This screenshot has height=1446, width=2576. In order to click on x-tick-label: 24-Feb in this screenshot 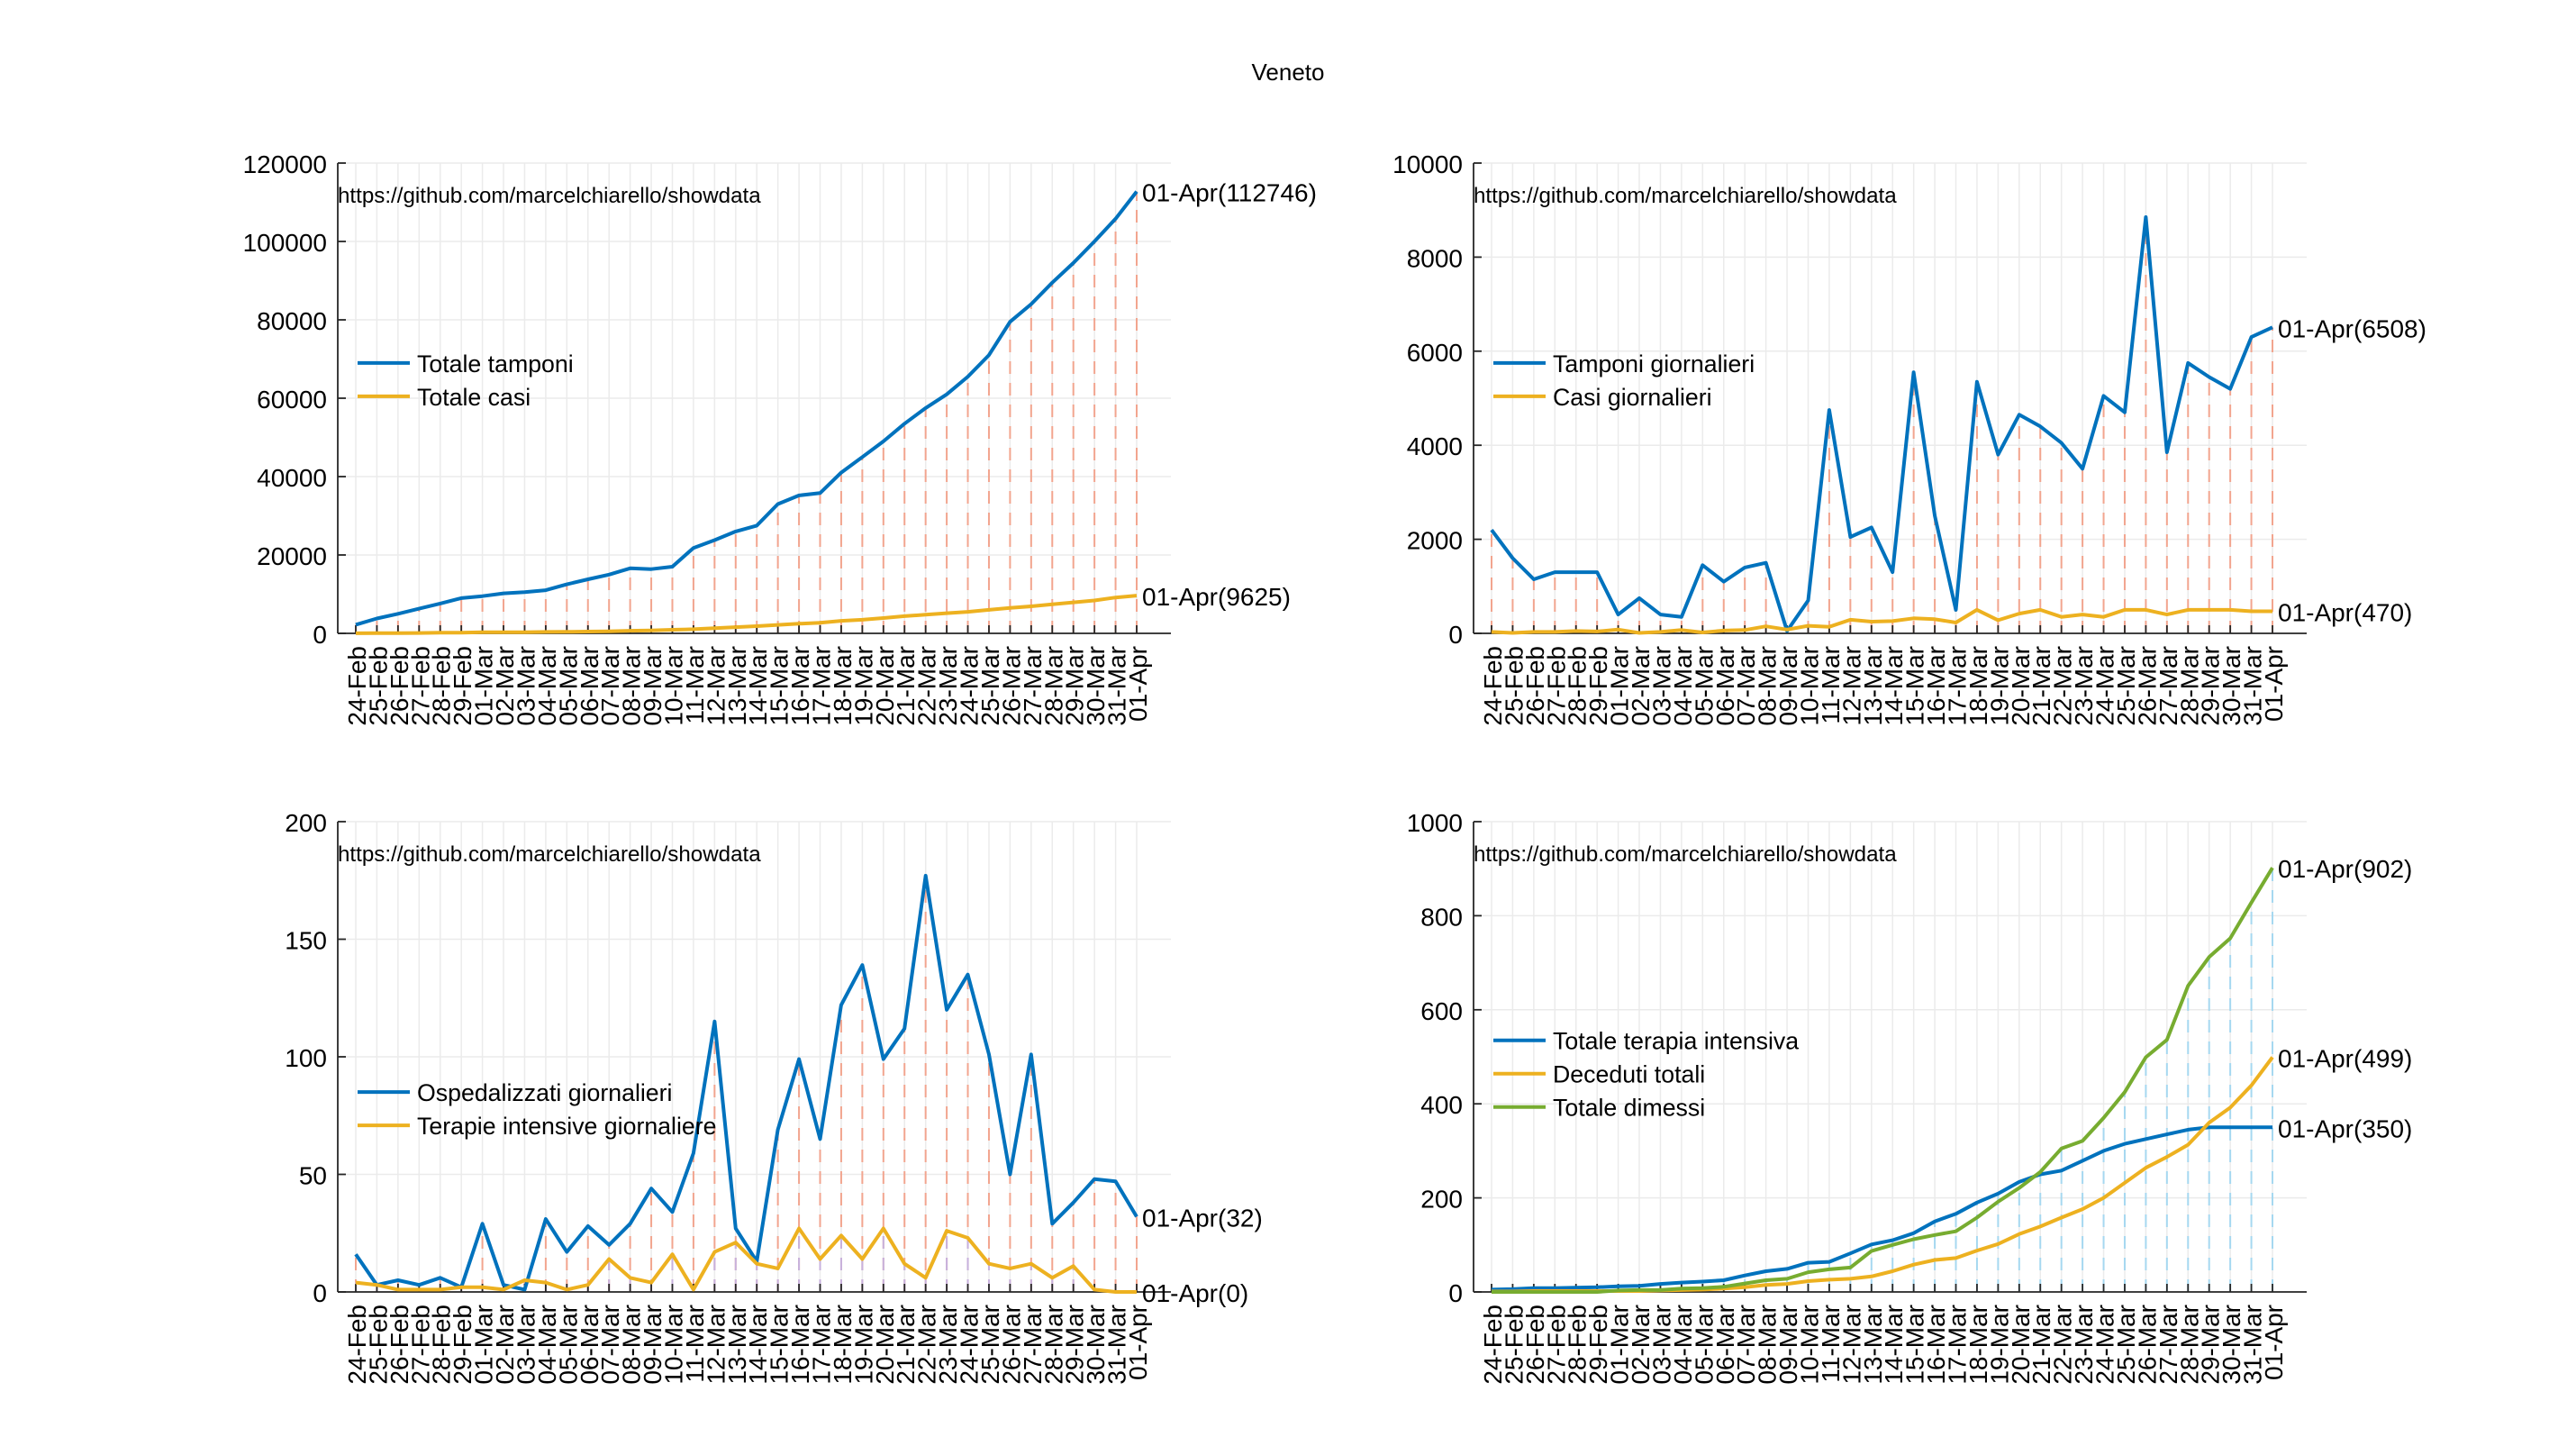, I will do `click(1493, 686)`.